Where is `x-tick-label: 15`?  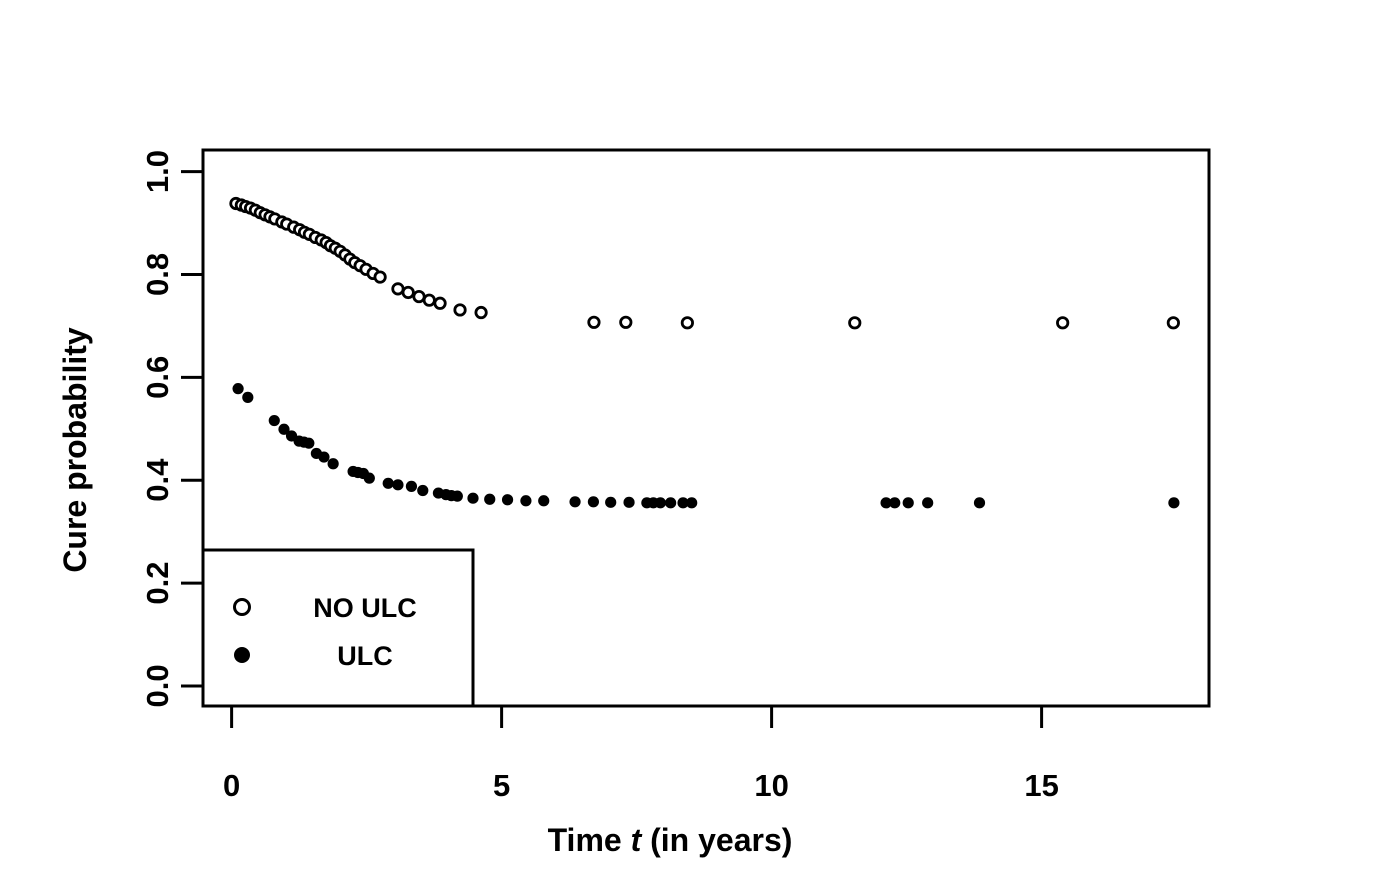
x-tick-label: 15 is located at coordinates (1041, 785).